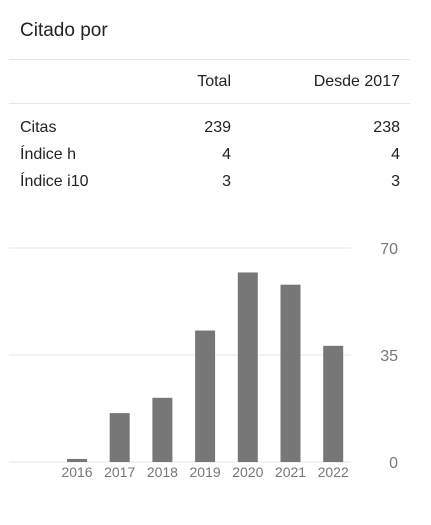  Describe the element at coordinates (393, 463) in the screenshot. I see `y-tick-label: 0` at that location.